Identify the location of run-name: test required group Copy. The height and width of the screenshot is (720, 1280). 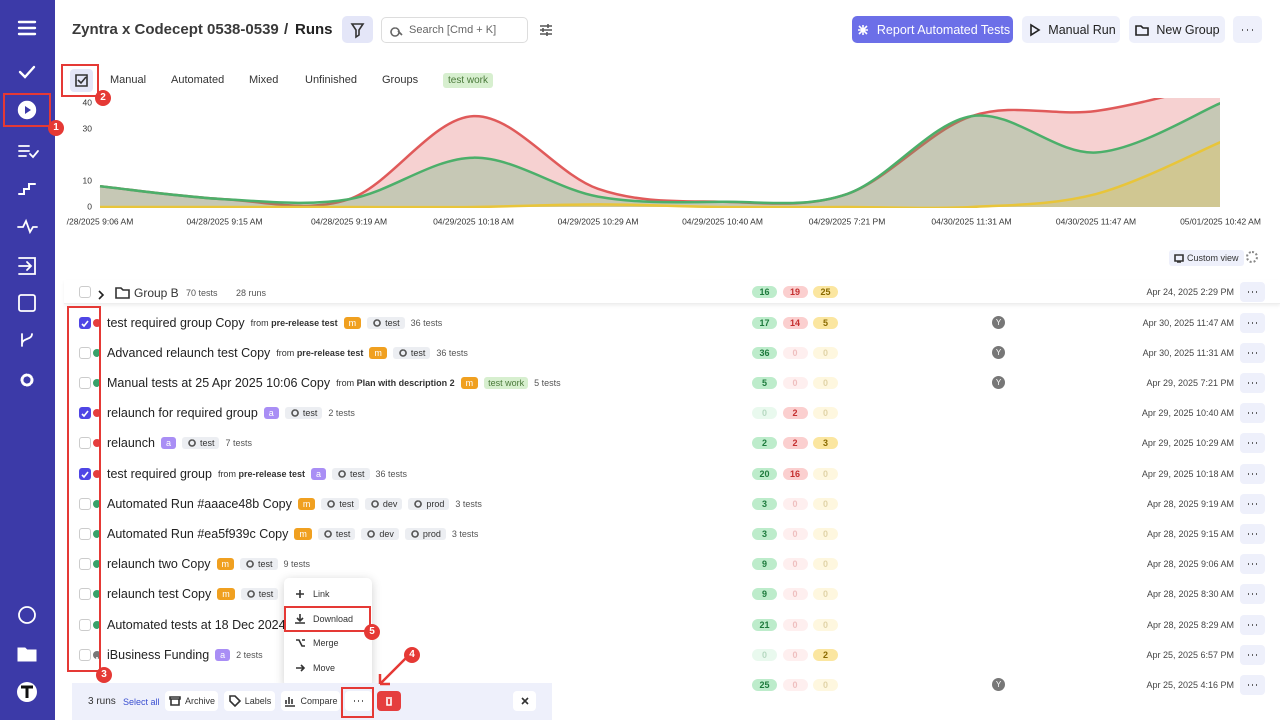
(176, 322).